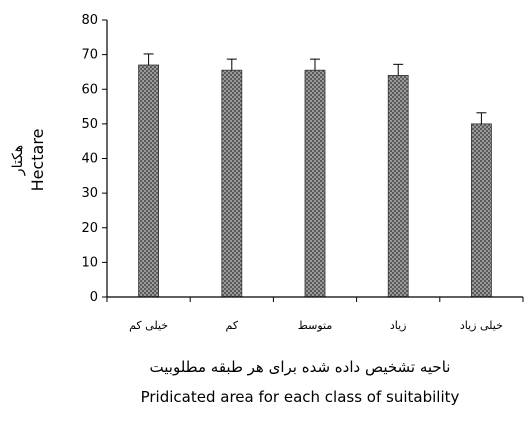 The image size is (527, 426). What do you see at coordinates (89, 262) in the screenshot?
I see `y-tick-label: 10` at bounding box center [89, 262].